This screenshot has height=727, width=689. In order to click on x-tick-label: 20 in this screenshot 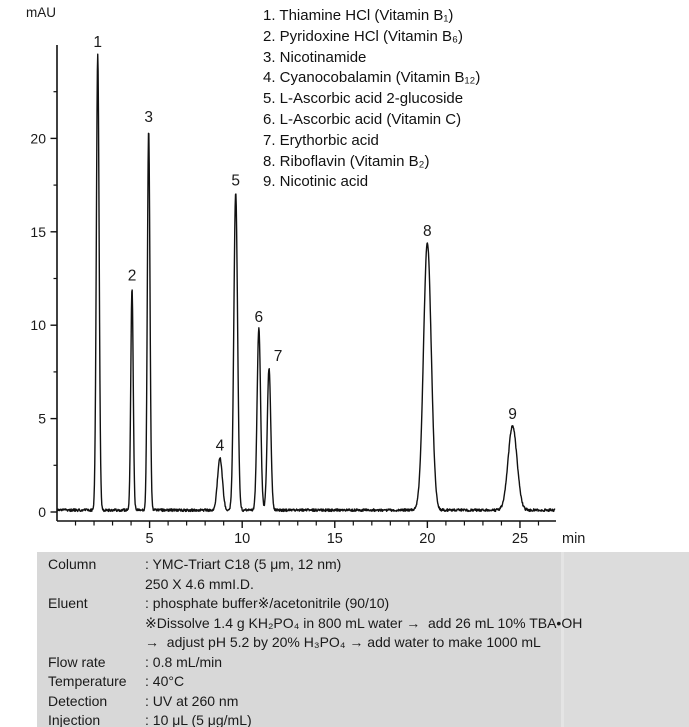, I will do `click(427, 539)`.